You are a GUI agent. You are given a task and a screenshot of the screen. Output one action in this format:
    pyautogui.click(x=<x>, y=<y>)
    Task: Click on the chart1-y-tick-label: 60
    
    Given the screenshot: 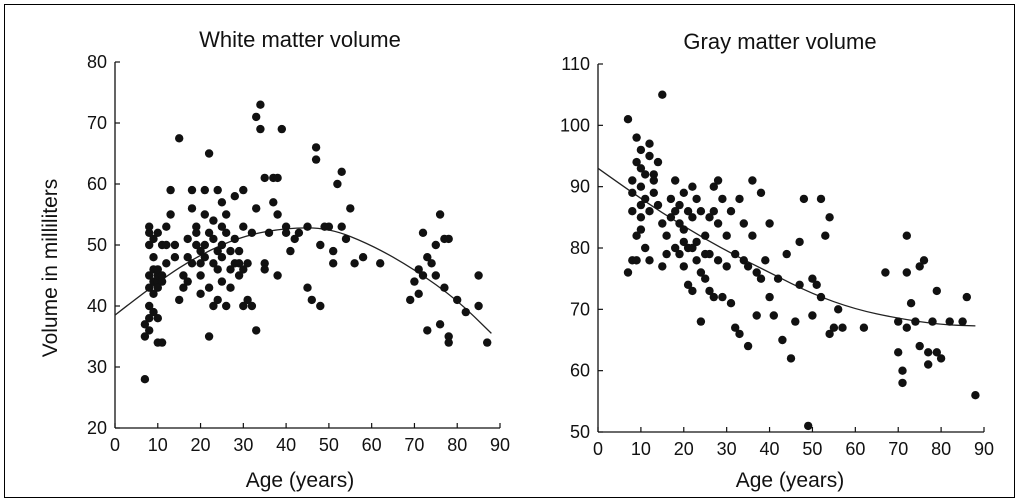 What is the action you would take?
    pyautogui.click(x=97, y=184)
    